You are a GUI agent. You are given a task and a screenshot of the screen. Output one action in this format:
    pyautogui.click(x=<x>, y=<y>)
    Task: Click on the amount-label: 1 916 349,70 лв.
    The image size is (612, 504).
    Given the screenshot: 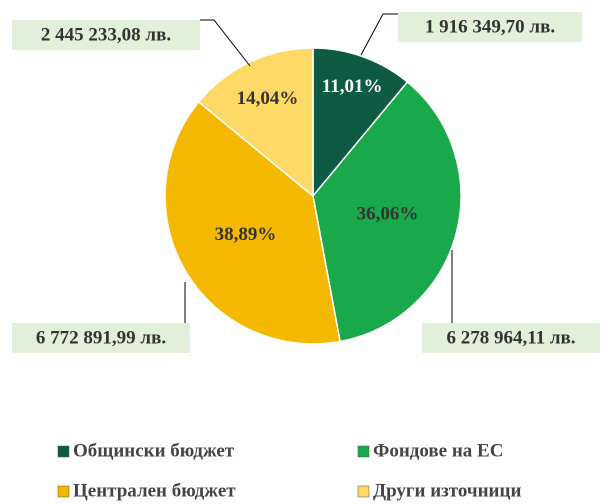 What is the action you would take?
    pyautogui.click(x=490, y=26)
    